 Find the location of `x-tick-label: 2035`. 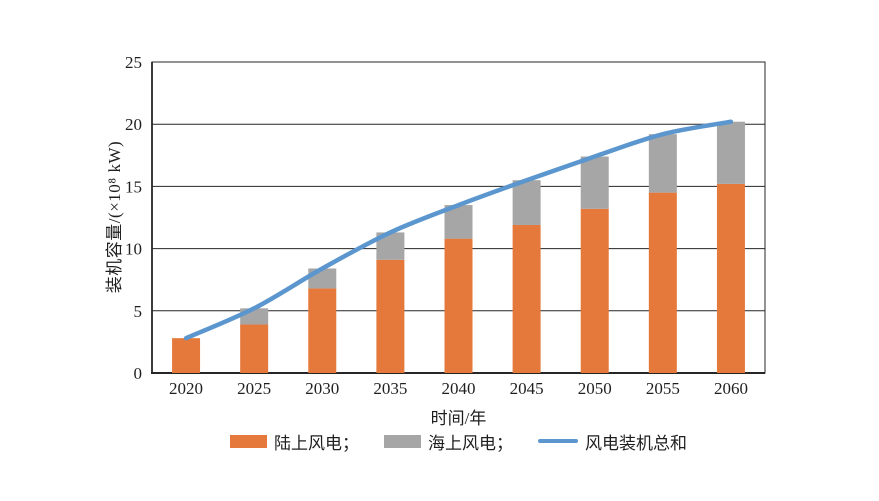

x-tick-label: 2035 is located at coordinates (390, 388).